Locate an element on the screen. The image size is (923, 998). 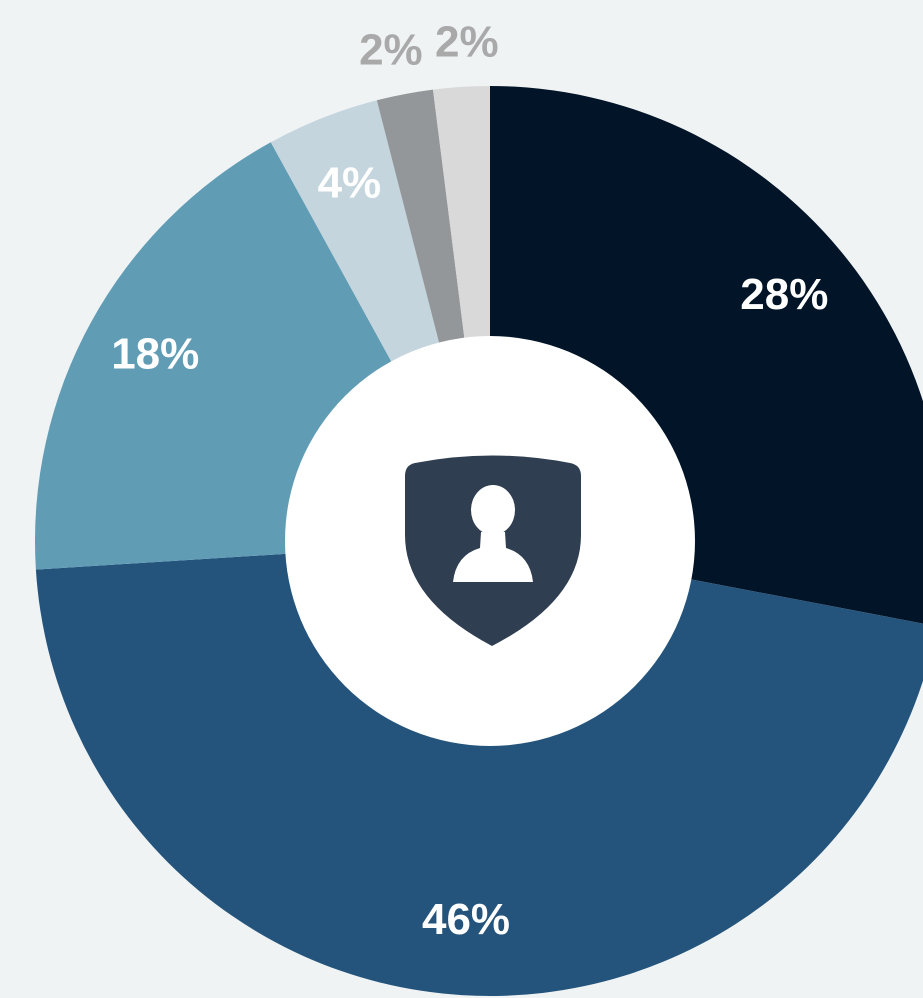
value-label: 18% is located at coordinates (155, 354).